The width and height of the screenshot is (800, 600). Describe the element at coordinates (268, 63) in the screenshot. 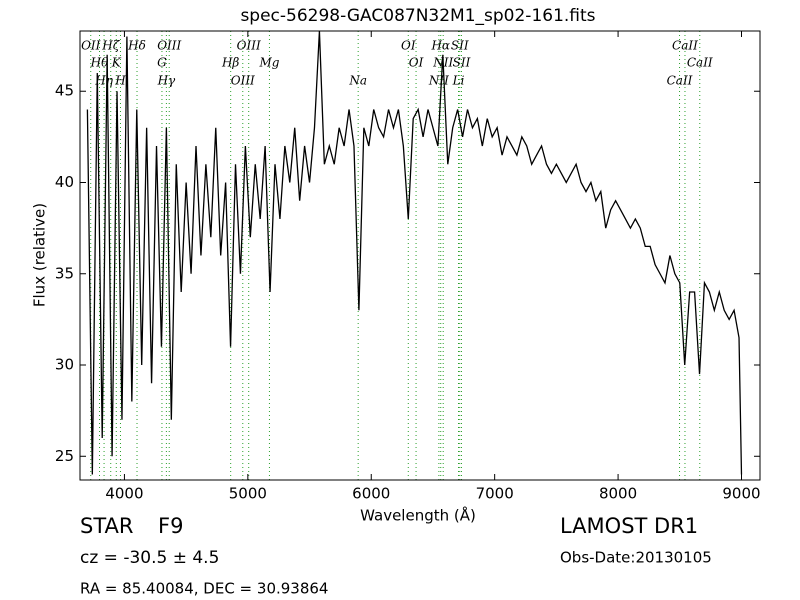

I see `spectral-line-label: Mg` at that location.